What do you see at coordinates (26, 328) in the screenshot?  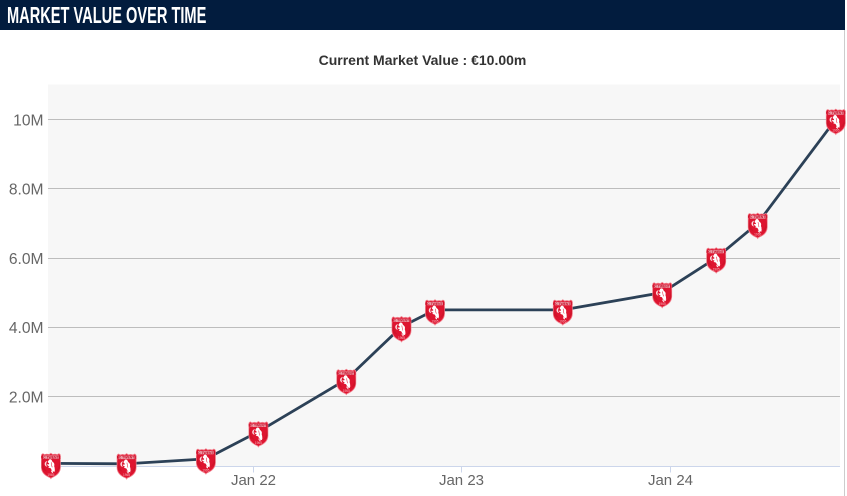 I see `svg-text: 4.0M` at bounding box center [26, 328].